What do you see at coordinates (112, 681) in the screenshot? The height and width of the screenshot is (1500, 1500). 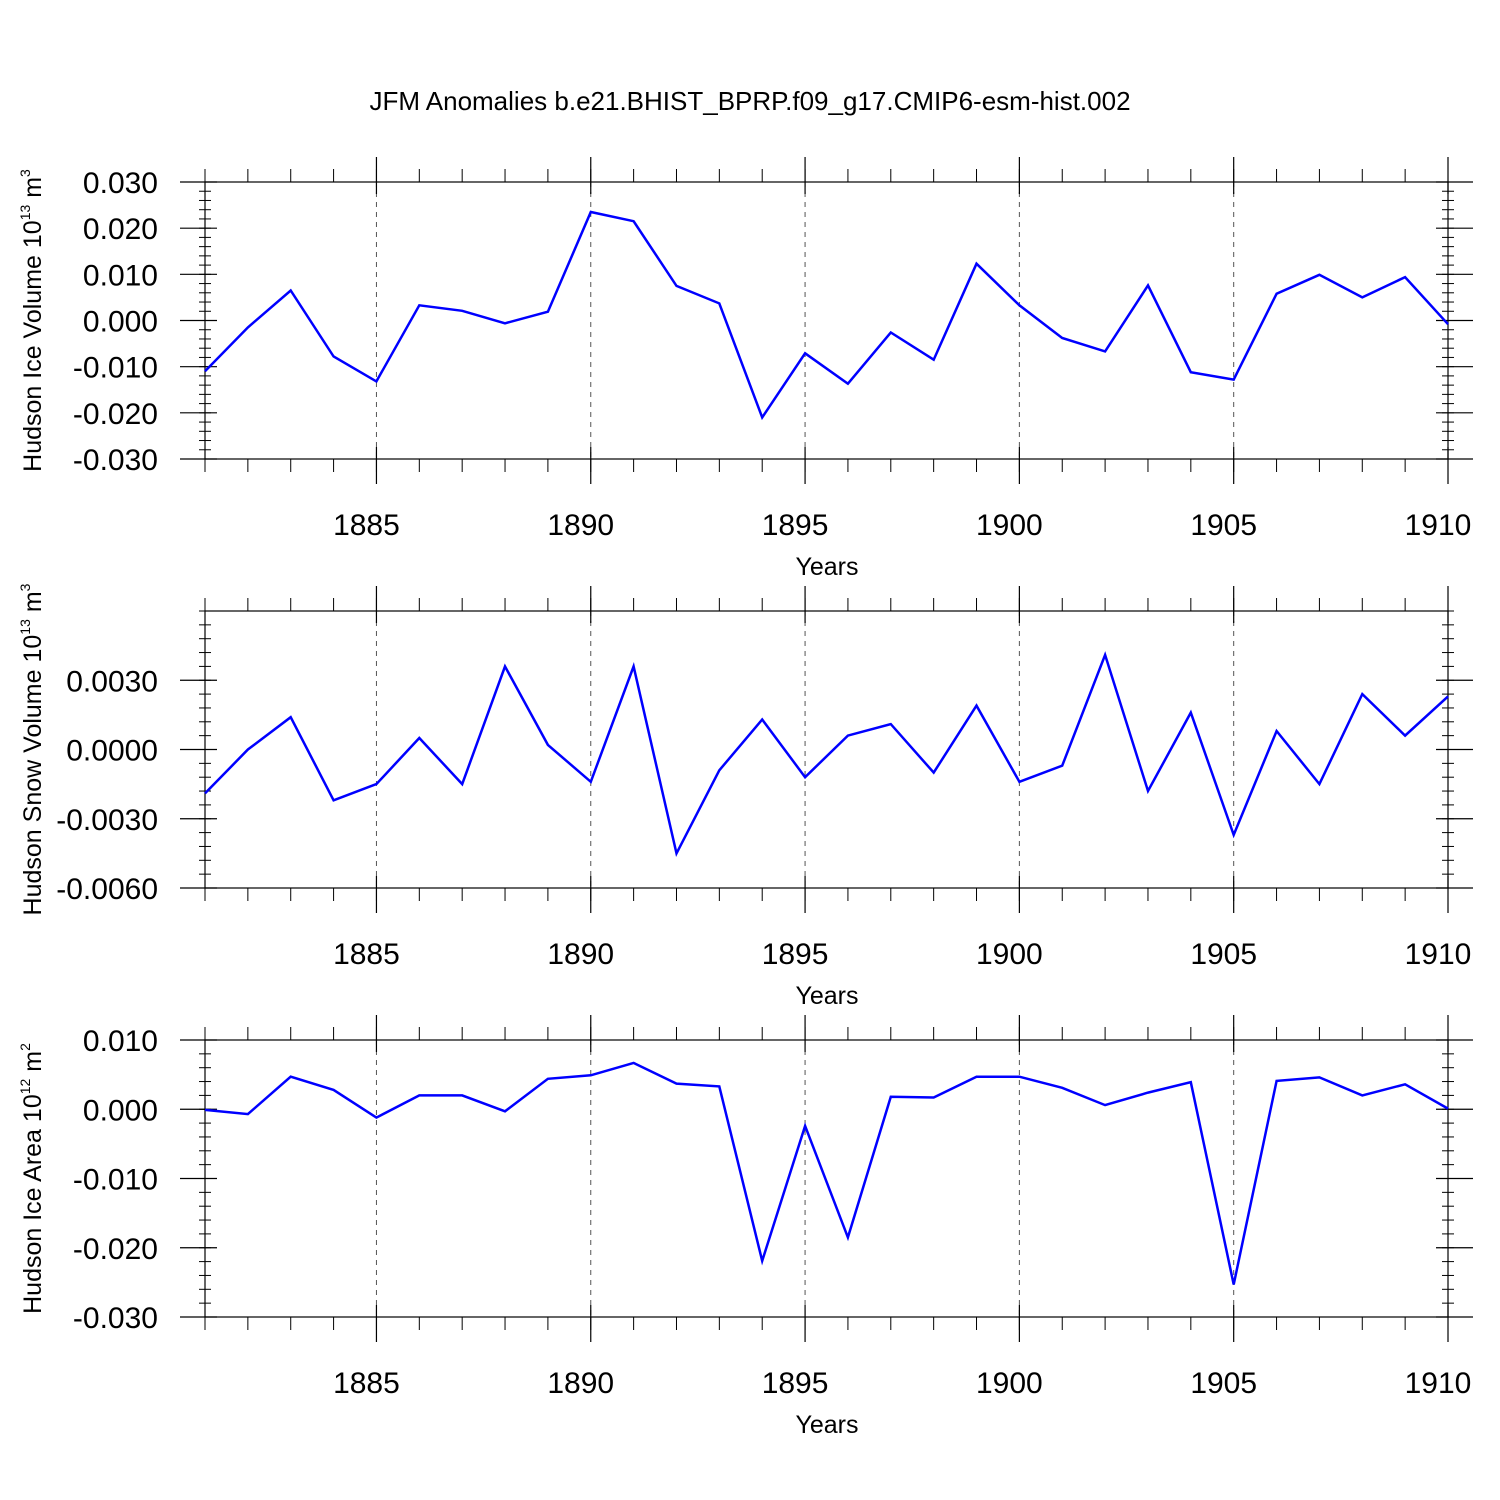 I see `y-tick-label: 0.0030` at bounding box center [112, 681].